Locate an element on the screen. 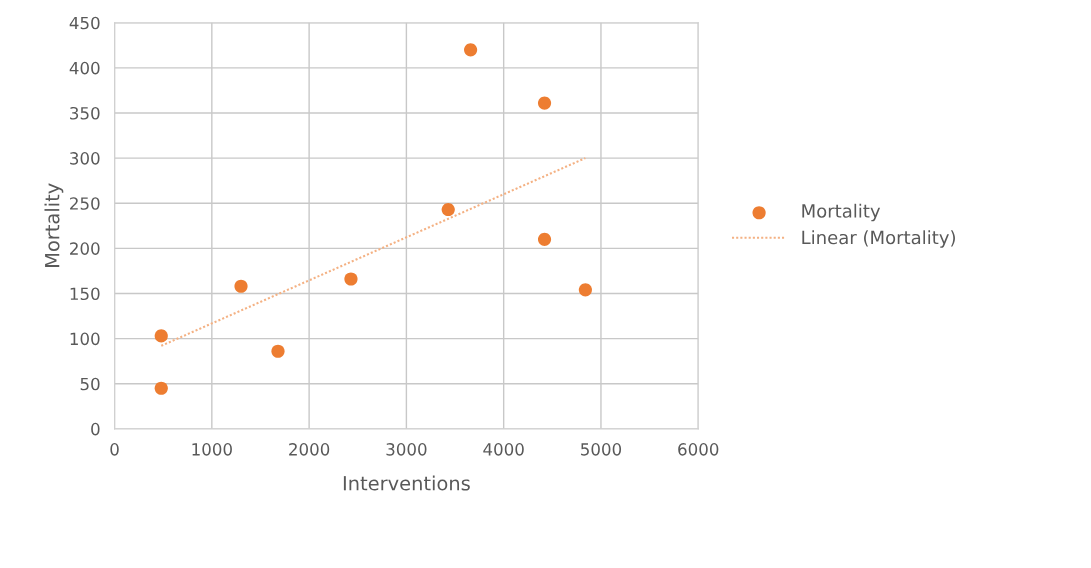 The height and width of the screenshot is (568, 1091). y-tick-label: 200 is located at coordinates (85, 248).